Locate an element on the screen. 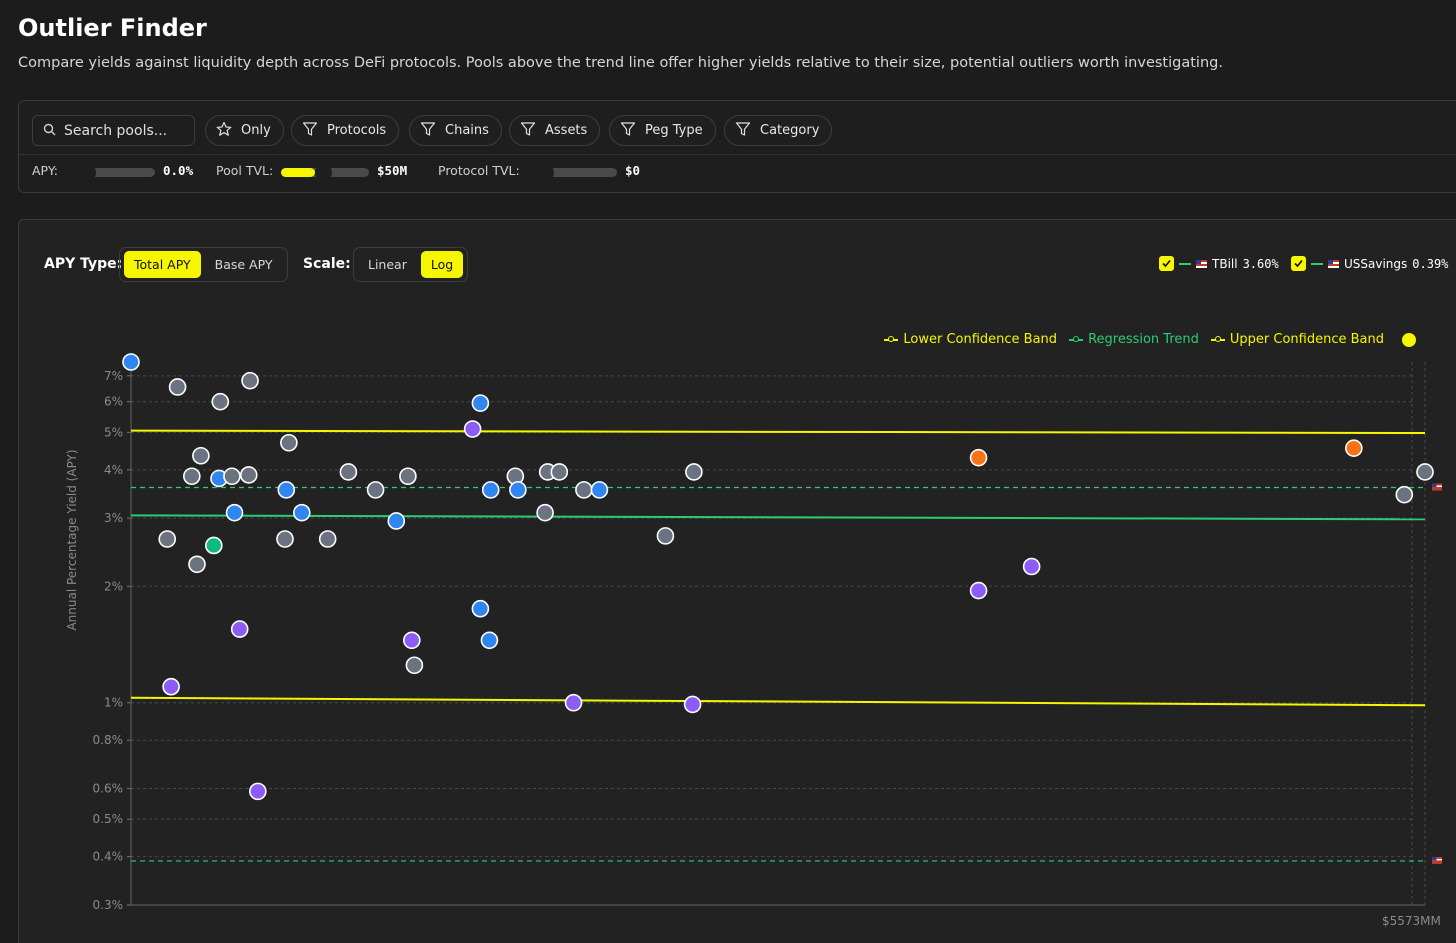  chains-filter-chip: Chains is located at coordinates (455, 130).